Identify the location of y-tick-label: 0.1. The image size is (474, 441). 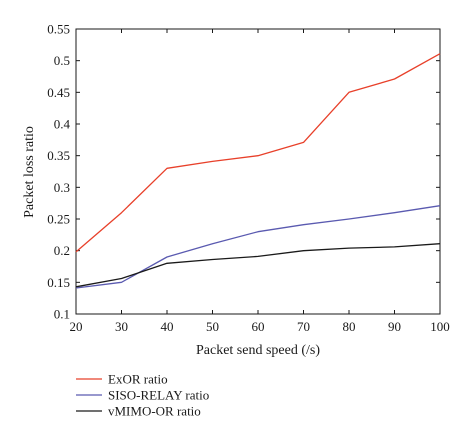
(62, 314).